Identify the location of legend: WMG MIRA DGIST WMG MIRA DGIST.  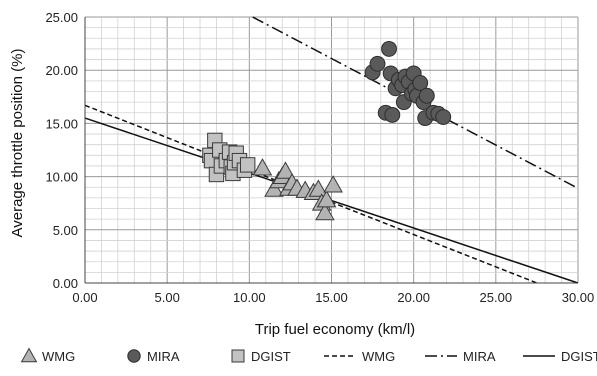
(308, 355).